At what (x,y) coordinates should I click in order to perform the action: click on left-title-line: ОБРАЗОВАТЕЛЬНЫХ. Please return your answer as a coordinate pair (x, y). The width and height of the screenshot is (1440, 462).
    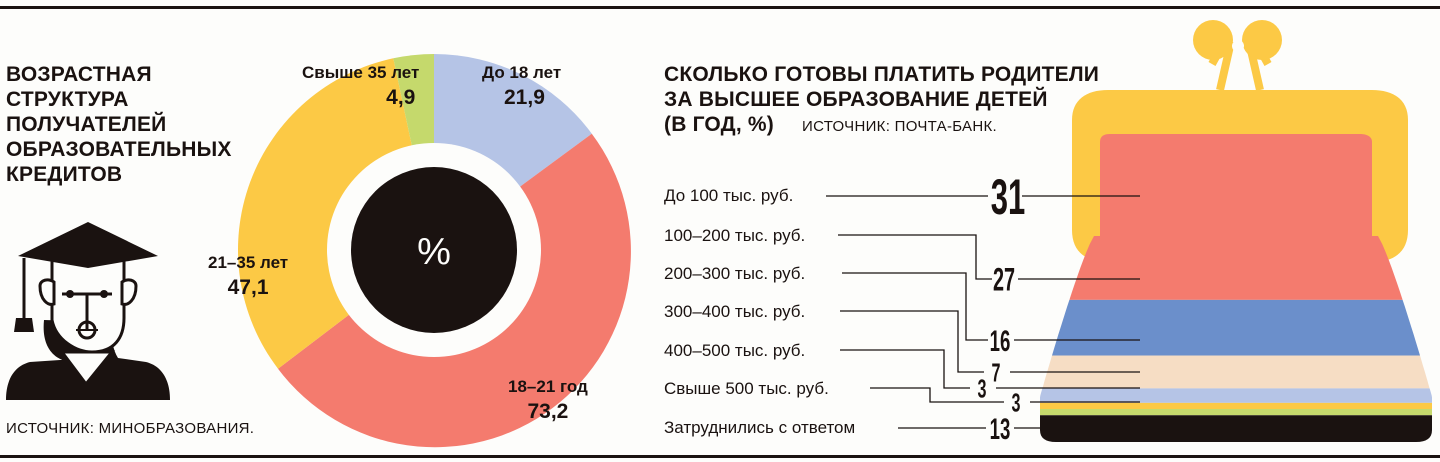
    Looking at the image, I should click on (119, 149).